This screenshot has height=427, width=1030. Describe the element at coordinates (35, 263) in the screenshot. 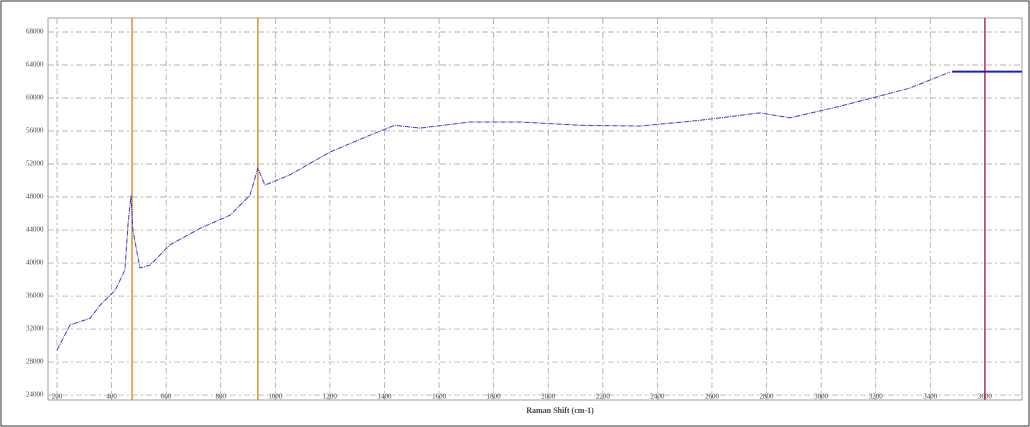

I see `y-tick-label: 40000` at that location.